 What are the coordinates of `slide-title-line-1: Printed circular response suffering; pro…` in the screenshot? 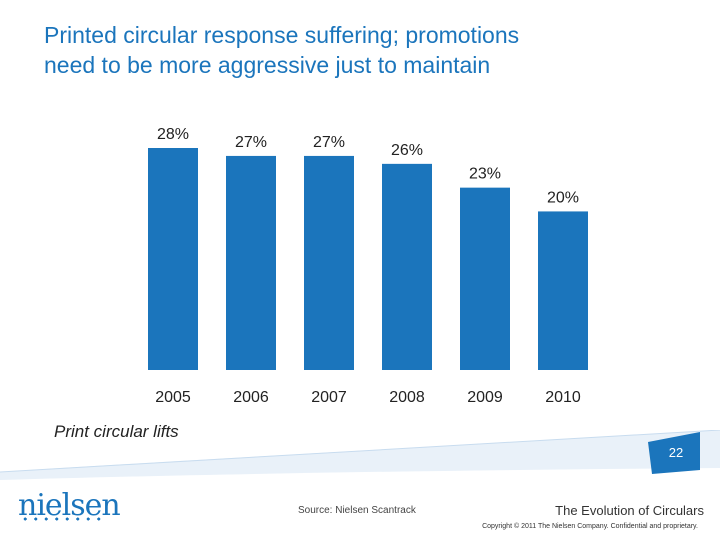 It's located at (282, 35).